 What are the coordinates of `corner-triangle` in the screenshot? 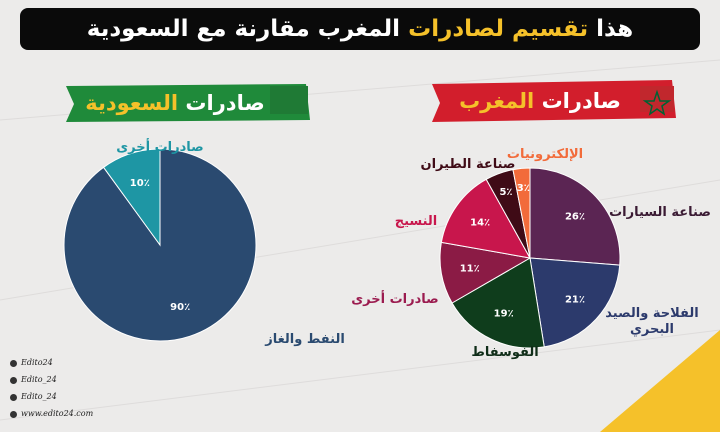 It's located at (660, 381).